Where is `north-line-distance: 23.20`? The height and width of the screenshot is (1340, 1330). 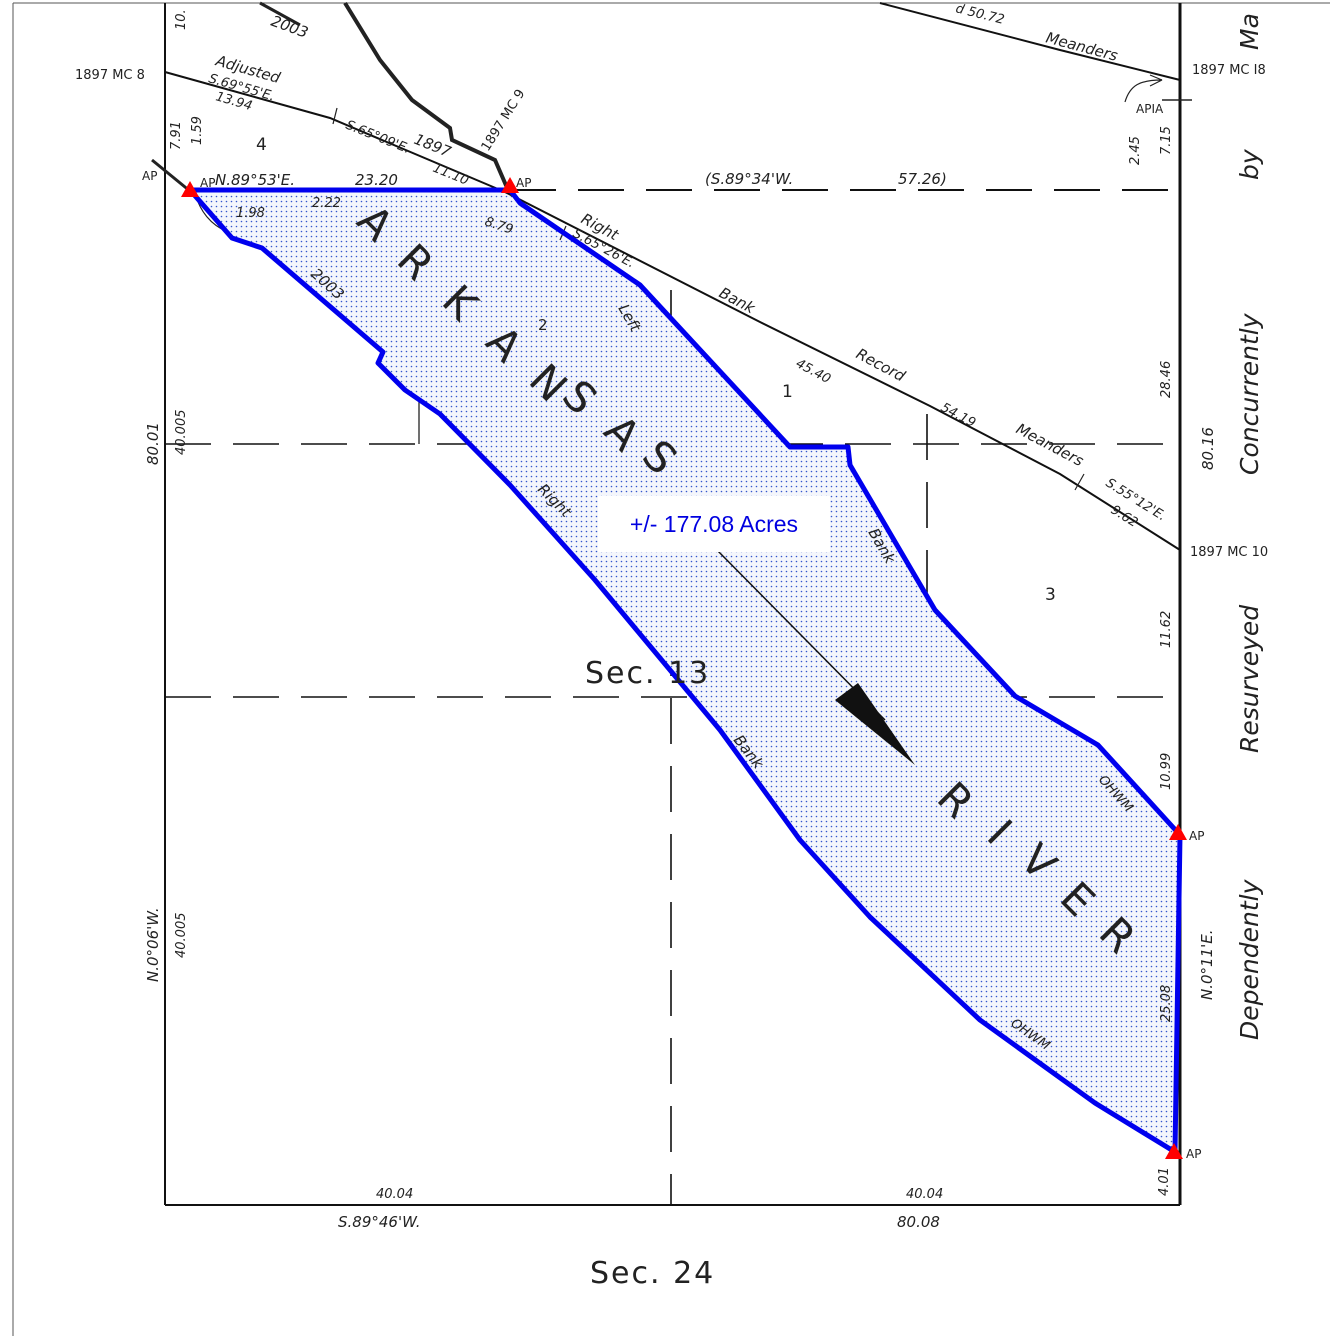
north-line-distance: 23.20 is located at coordinates (376, 180).